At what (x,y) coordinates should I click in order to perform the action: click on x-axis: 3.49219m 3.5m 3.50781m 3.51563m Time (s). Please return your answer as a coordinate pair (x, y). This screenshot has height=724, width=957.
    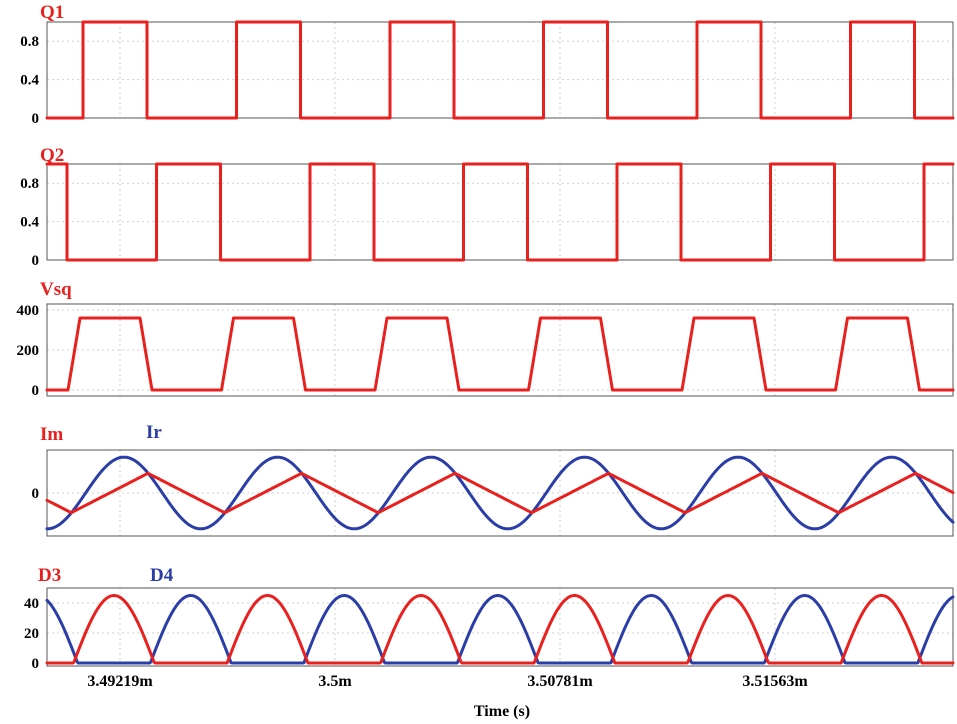
    Looking at the image, I should click on (447, 696).